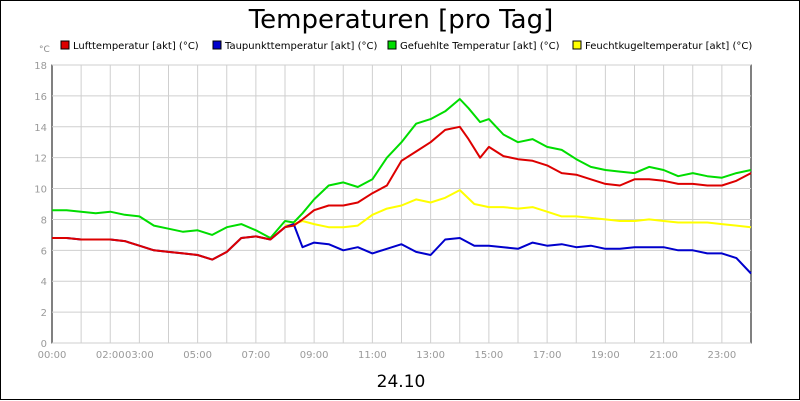 This screenshot has width=800, height=401. Describe the element at coordinates (401, 20) in the screenshot. I see `chart-title: Temperaturen [pro Tag]` at that location.